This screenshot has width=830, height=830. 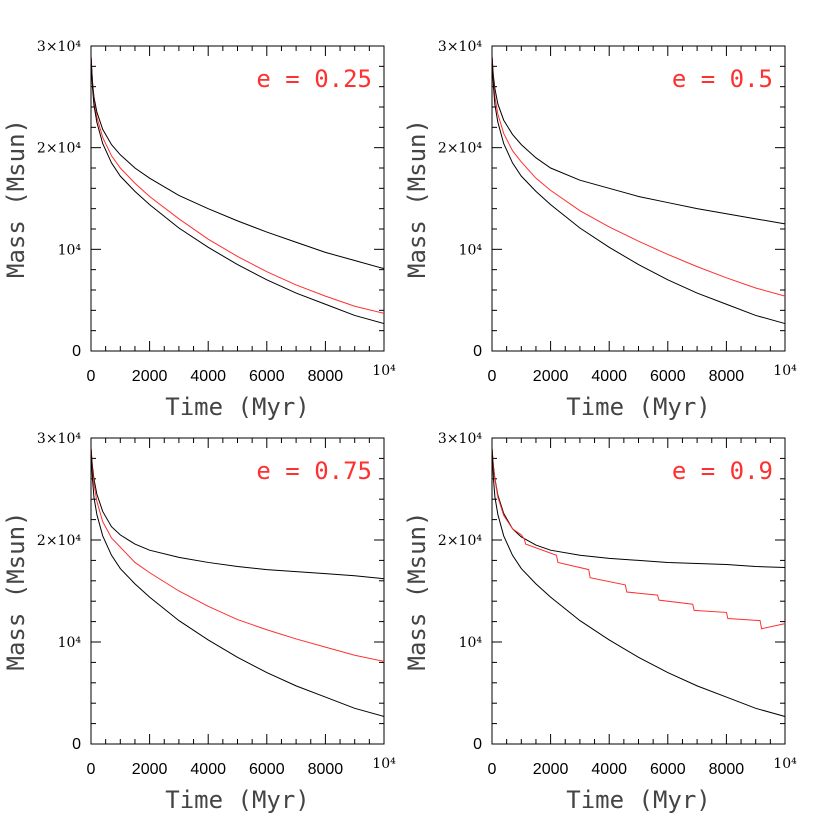 What do you see at coordinates (314, 471) in the screenshot?
I see `eccentricity-label: e = 0.75` at bounding box center [314, 471].